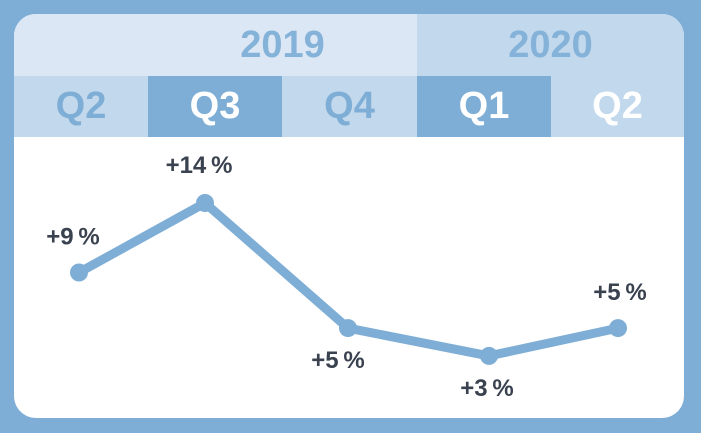 This screenshot has width=701, height=433. I want to click on data-label: +14 %, so click(199, 165).